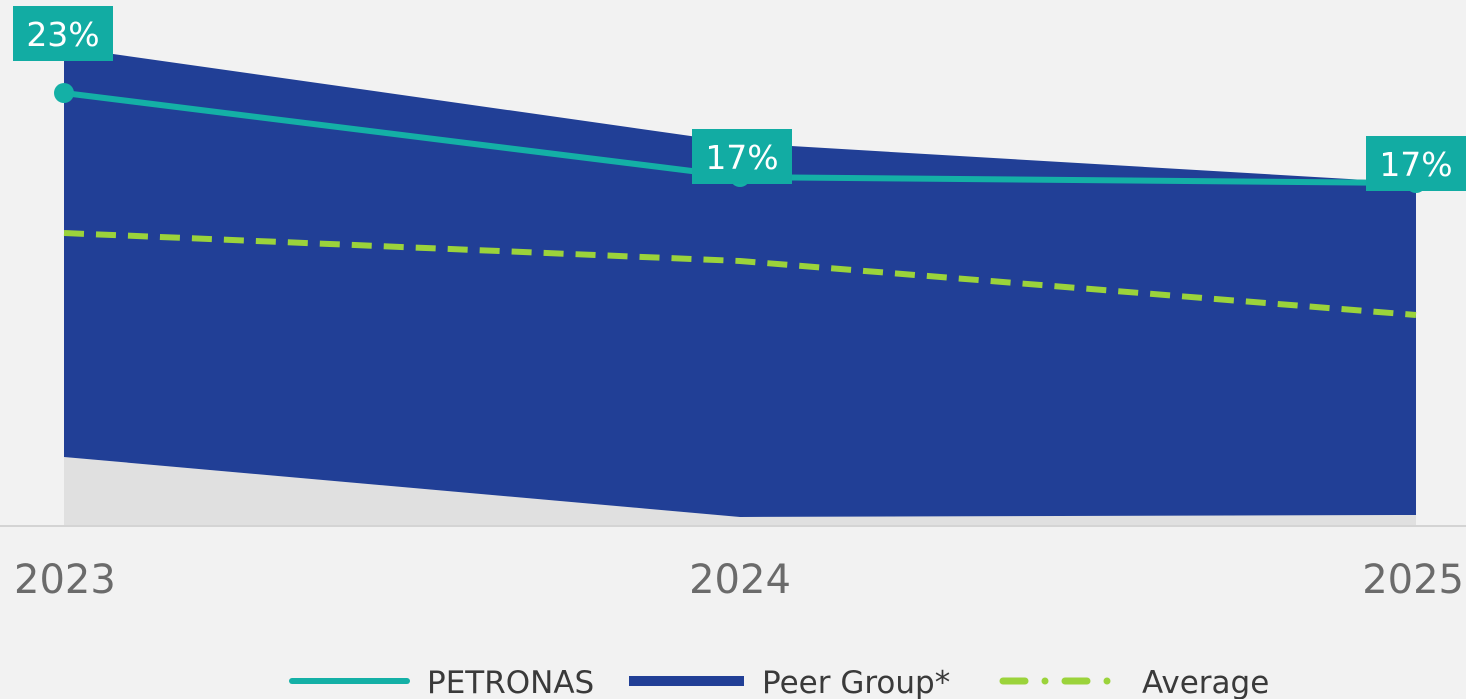 This screenshot has width=1466, height=699. I want to click on data-label-2024: 17%, so click(742, 156).